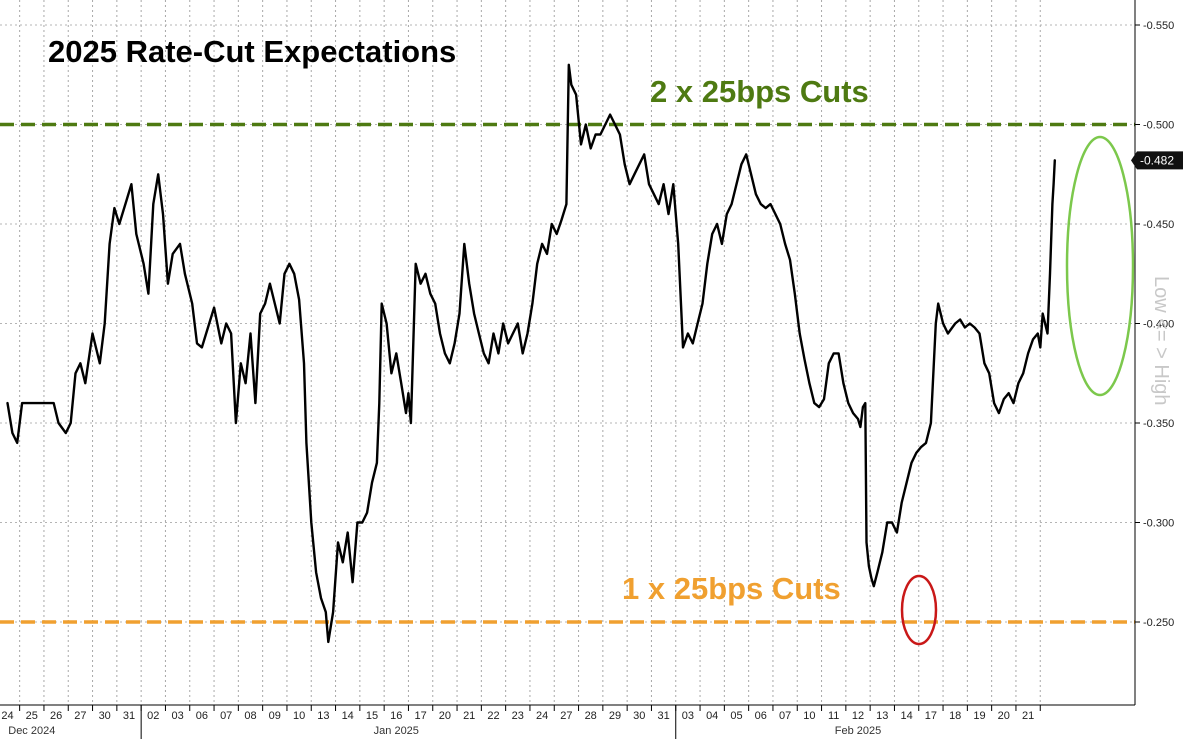 This screenshot has height=739, width=1184. I want to click on y-axis-label: Low <= > High, so click(1161, 341).